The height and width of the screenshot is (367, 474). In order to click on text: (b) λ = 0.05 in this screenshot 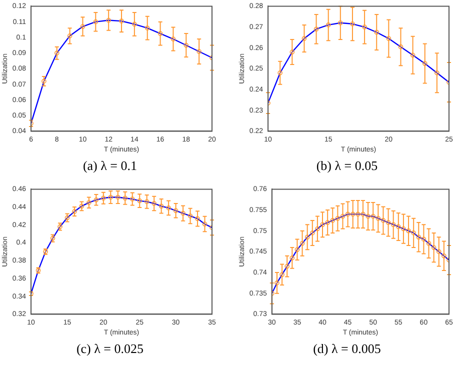, I will do `click(347, 166)`.